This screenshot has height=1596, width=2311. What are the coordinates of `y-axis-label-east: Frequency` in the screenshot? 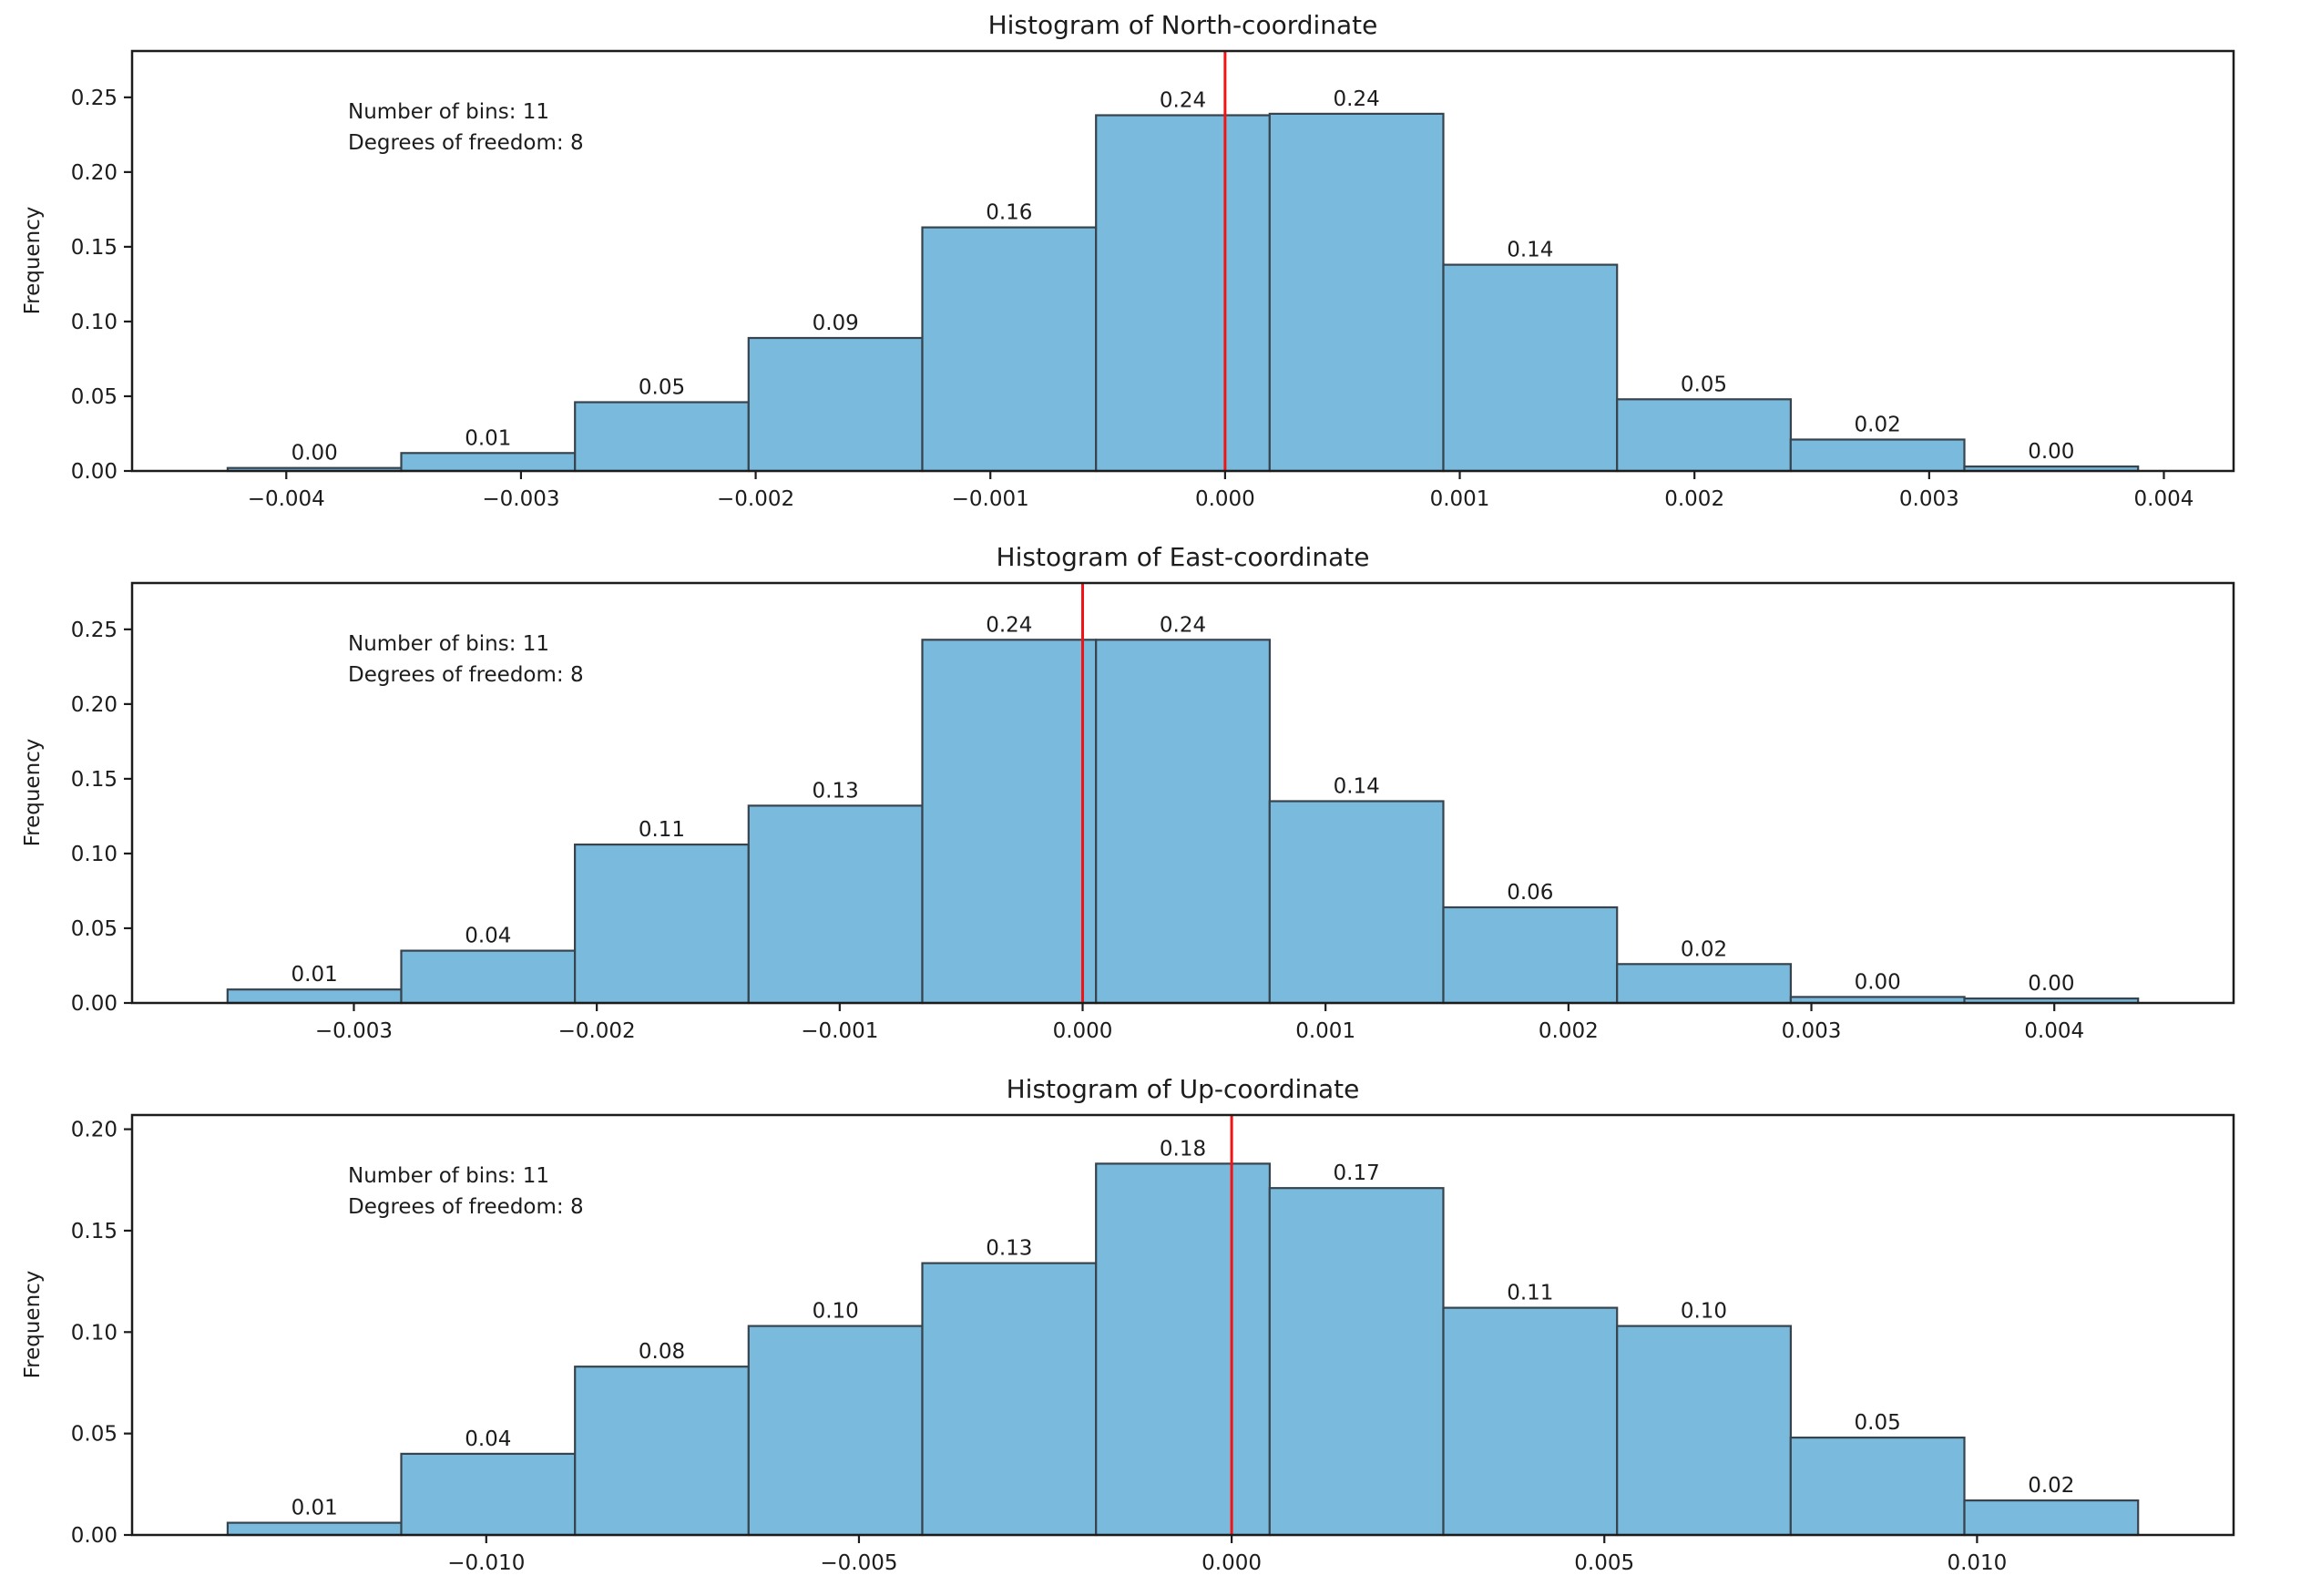 It's located at (33, 793).